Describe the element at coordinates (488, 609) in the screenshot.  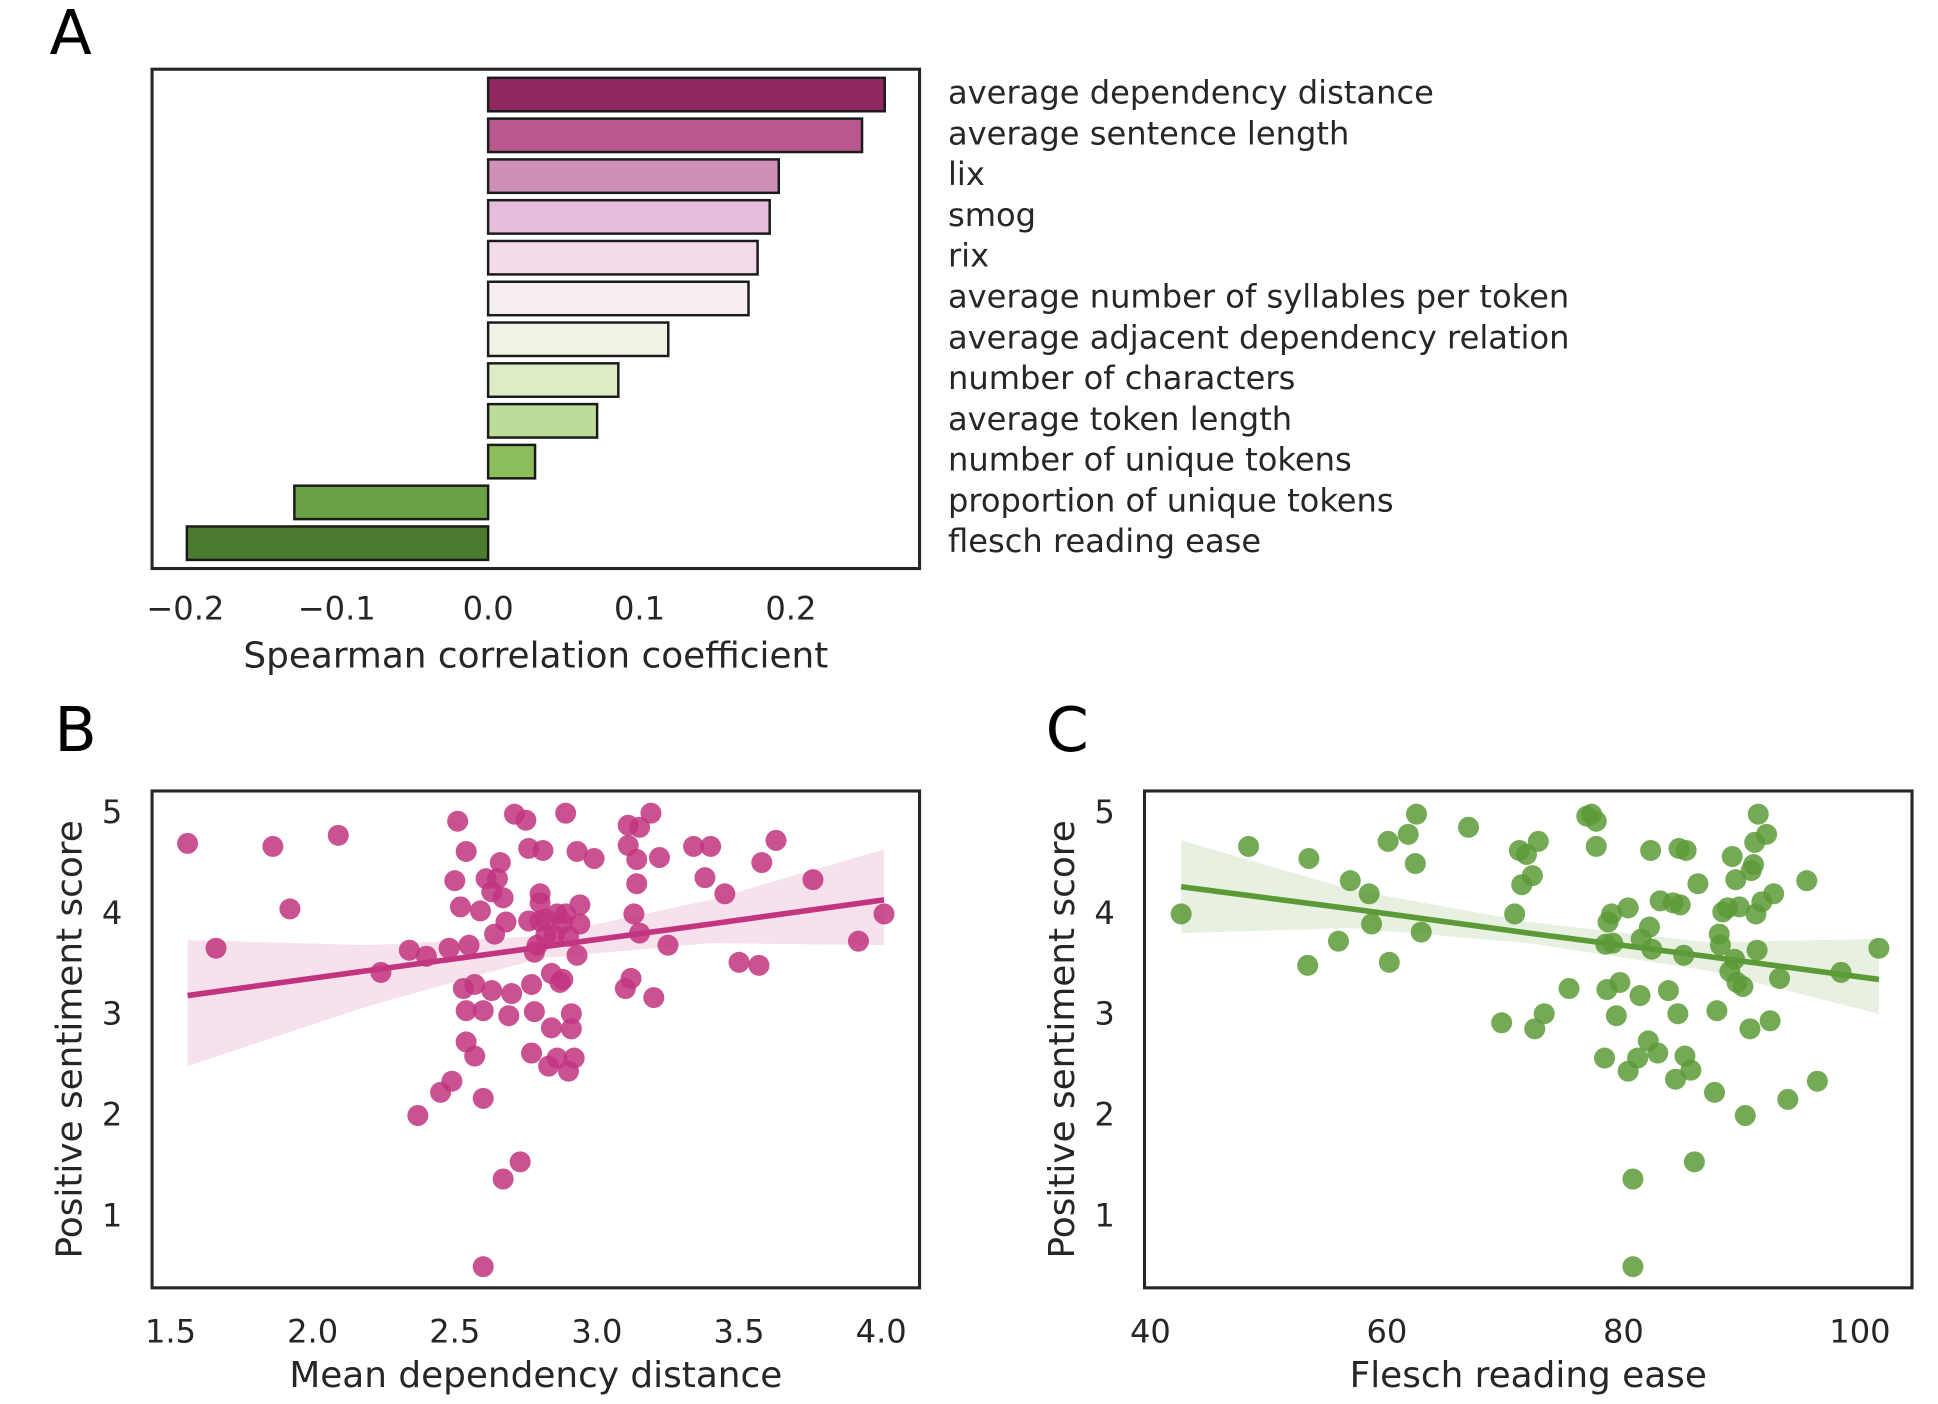
I see `x-tick-label: 0.0` at that location.